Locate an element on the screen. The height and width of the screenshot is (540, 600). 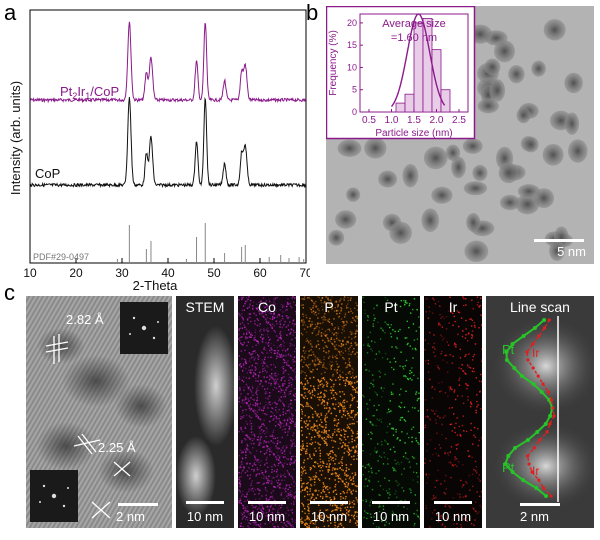
tile-scale-bar-pt is located at coordinates (391, 502).